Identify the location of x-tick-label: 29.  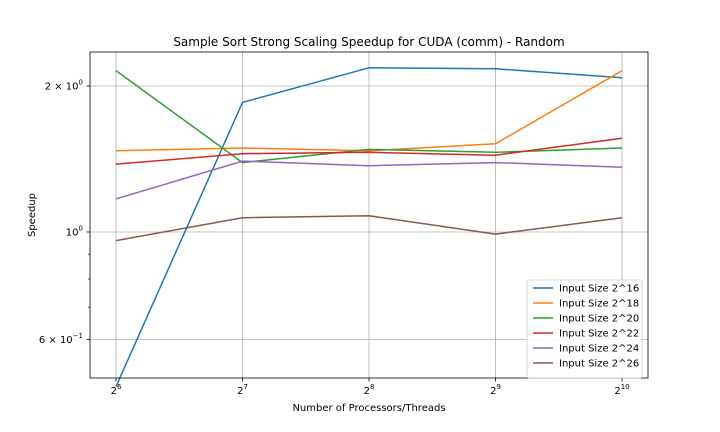
(495, 390).